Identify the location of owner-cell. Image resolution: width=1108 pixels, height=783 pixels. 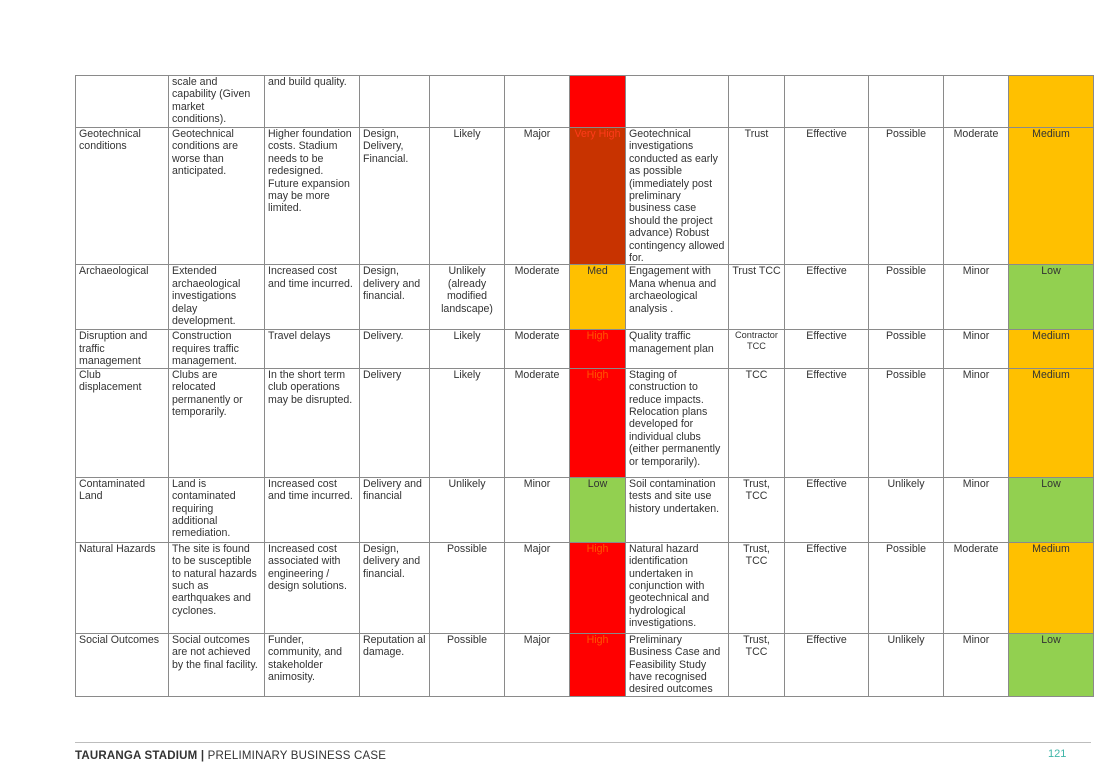
(756, 101).